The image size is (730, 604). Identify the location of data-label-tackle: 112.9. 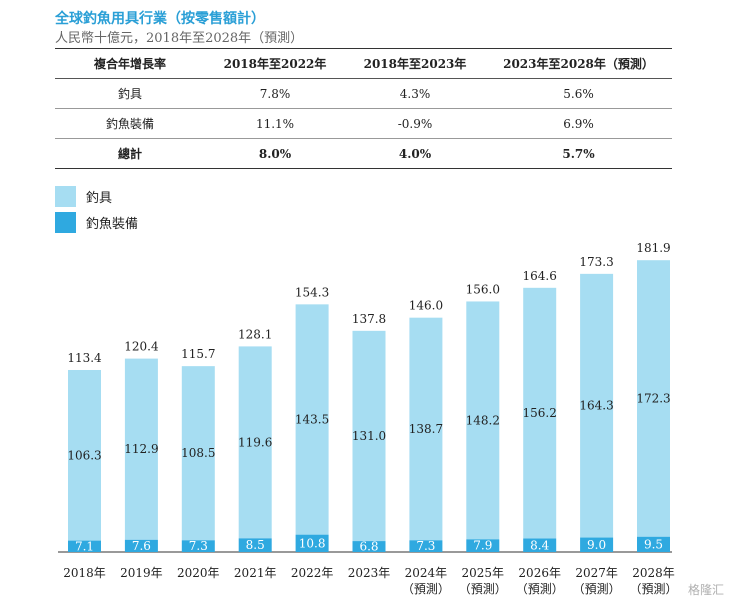
(141, 449).